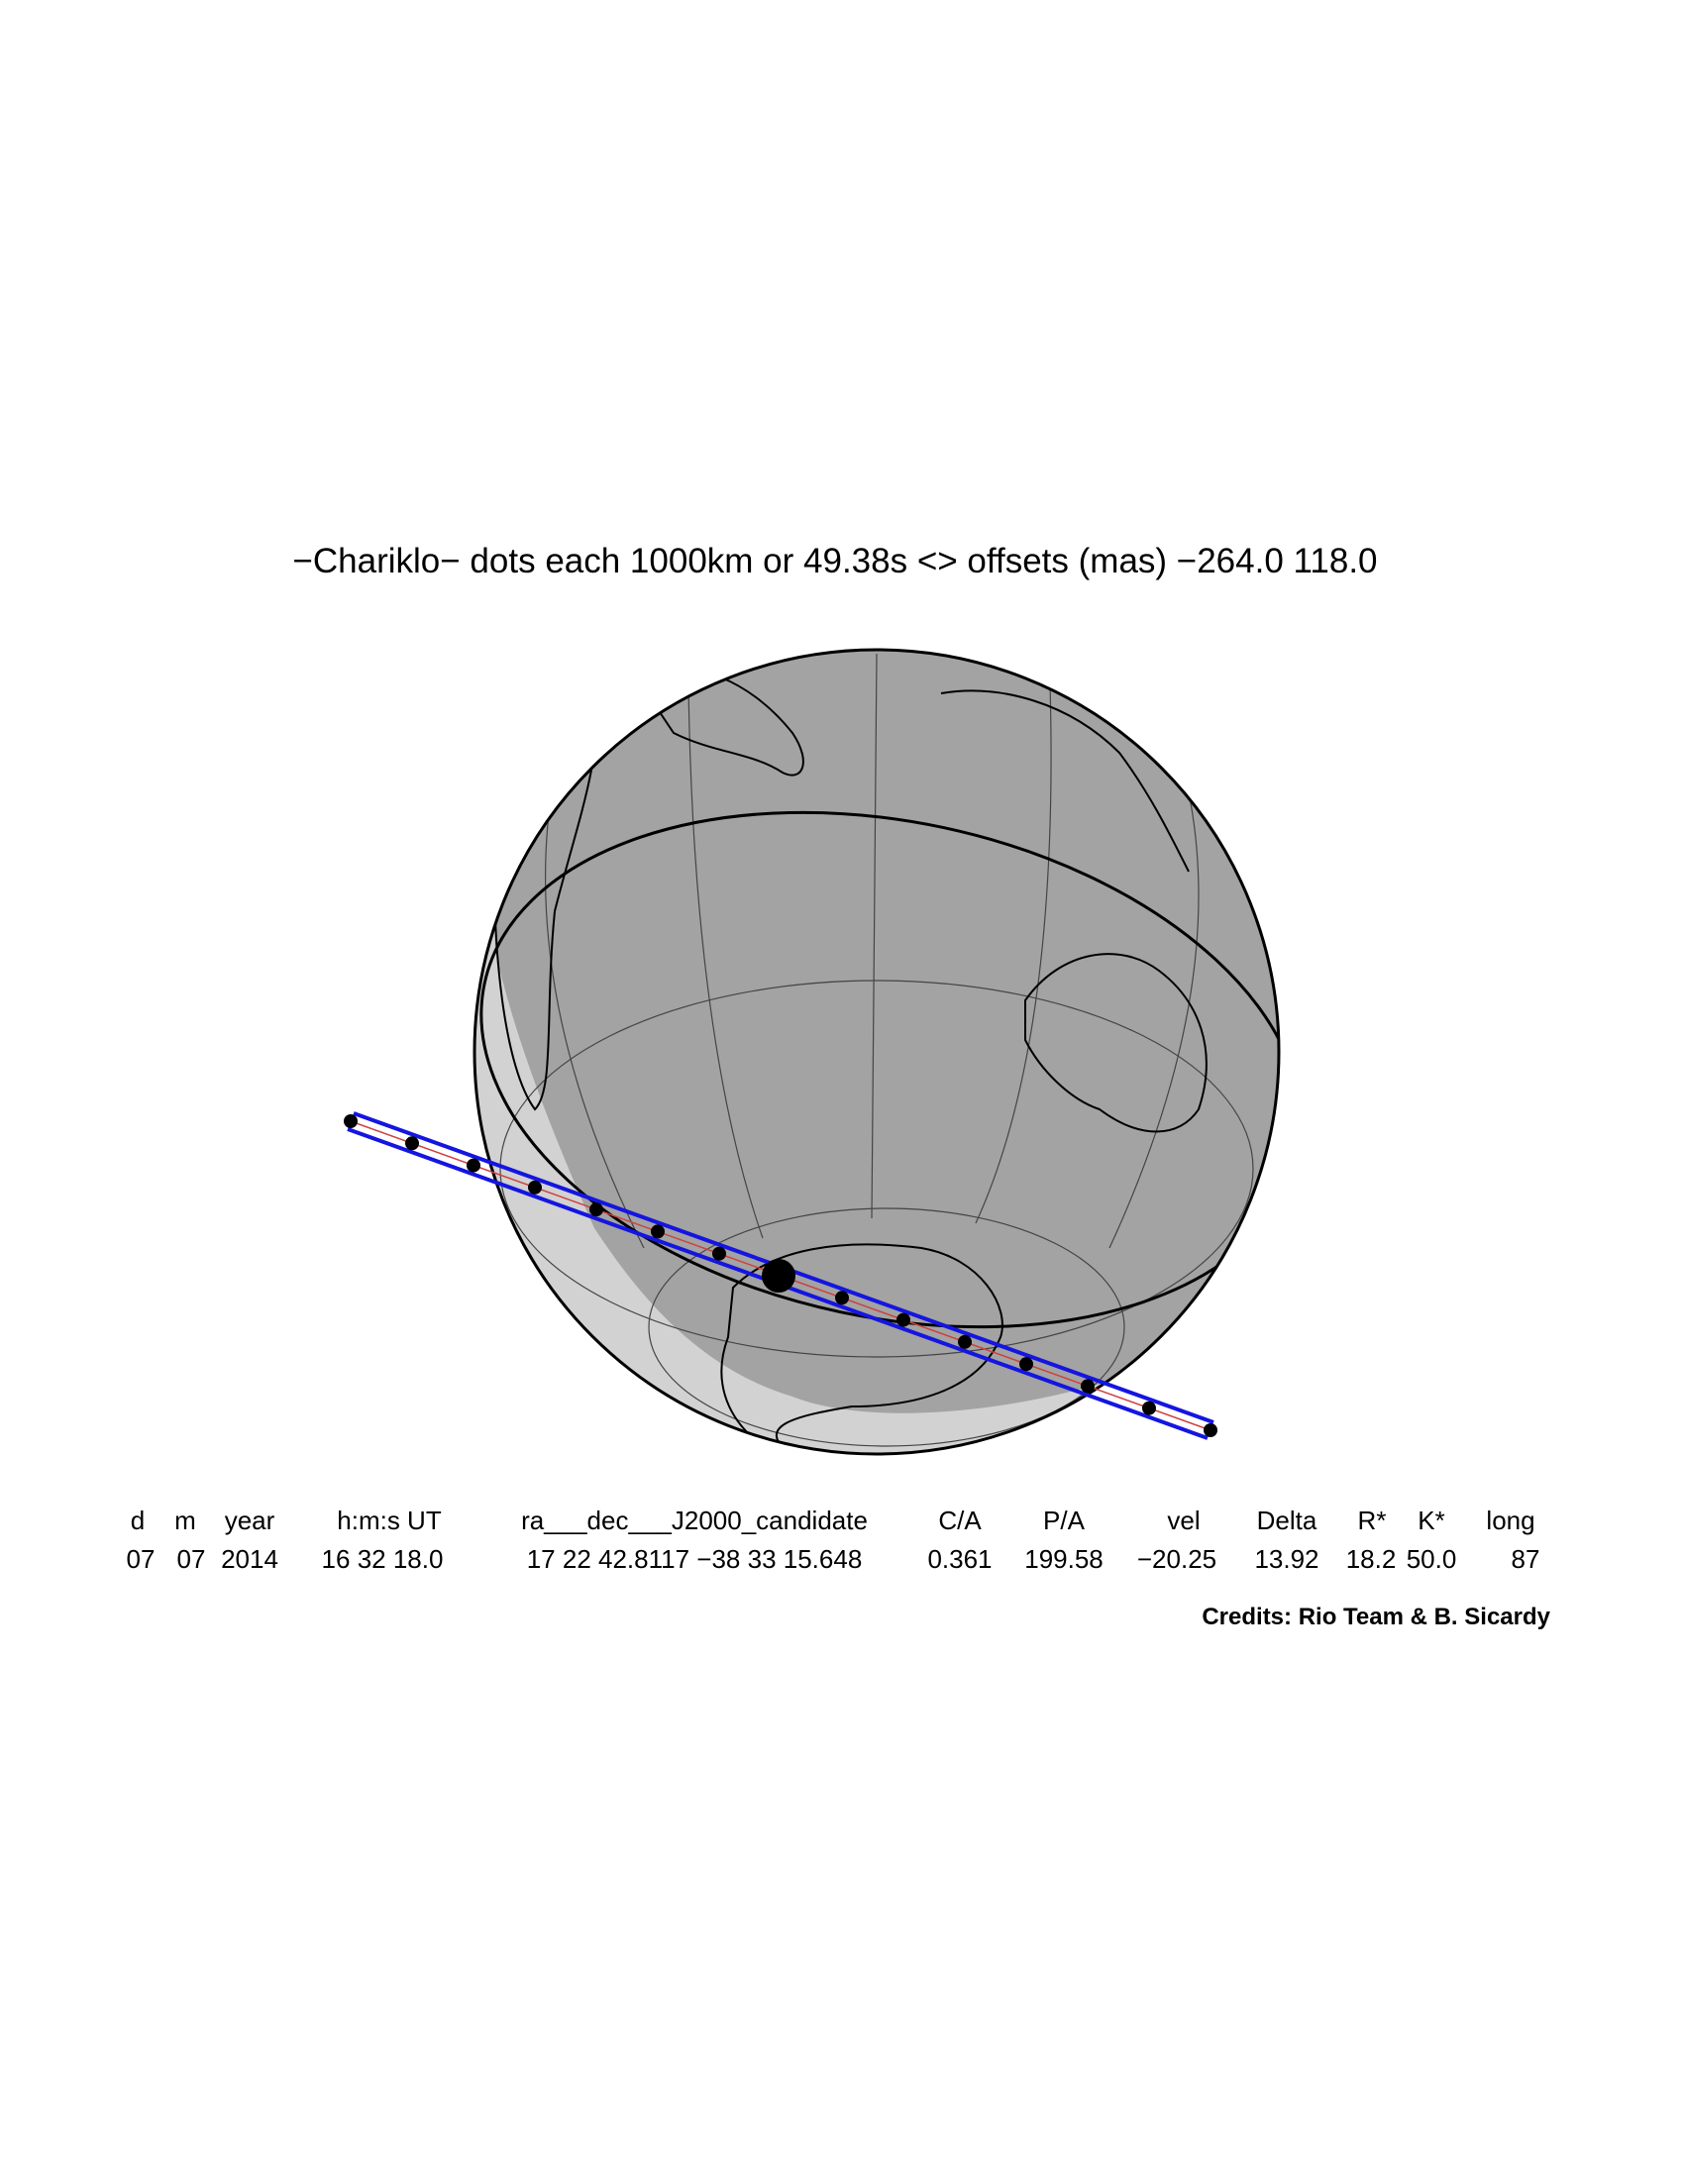  I want to click on table-value: 16 32 18.0, so click(383, 1559).